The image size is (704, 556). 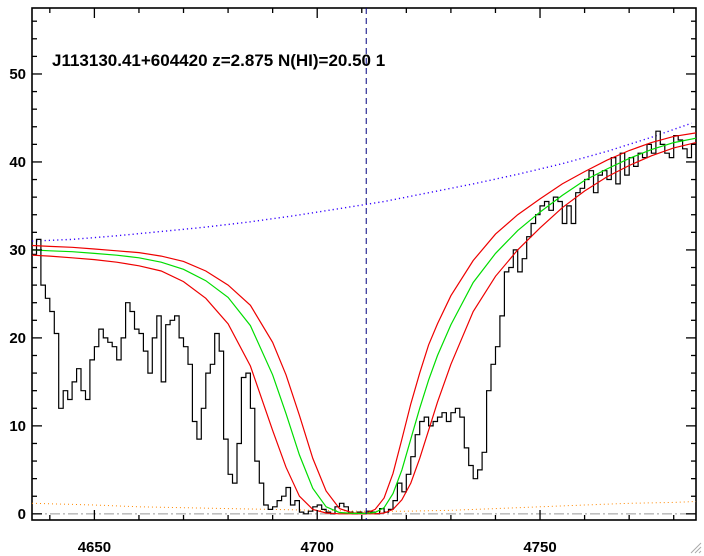 I want to click on y-tick-label: 50, so click(x=17, y=74).